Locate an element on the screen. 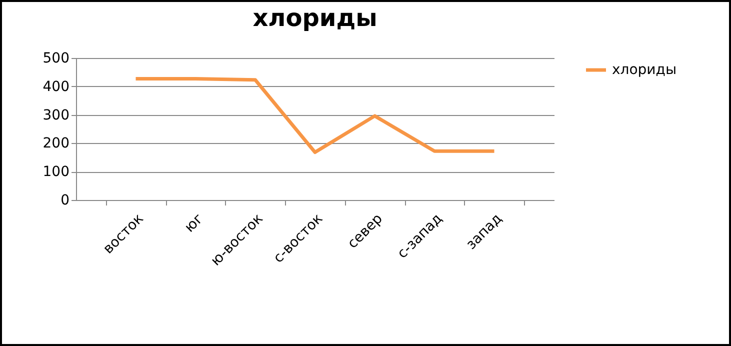  chart-title: хлориды is located at coordinates (315, 18).